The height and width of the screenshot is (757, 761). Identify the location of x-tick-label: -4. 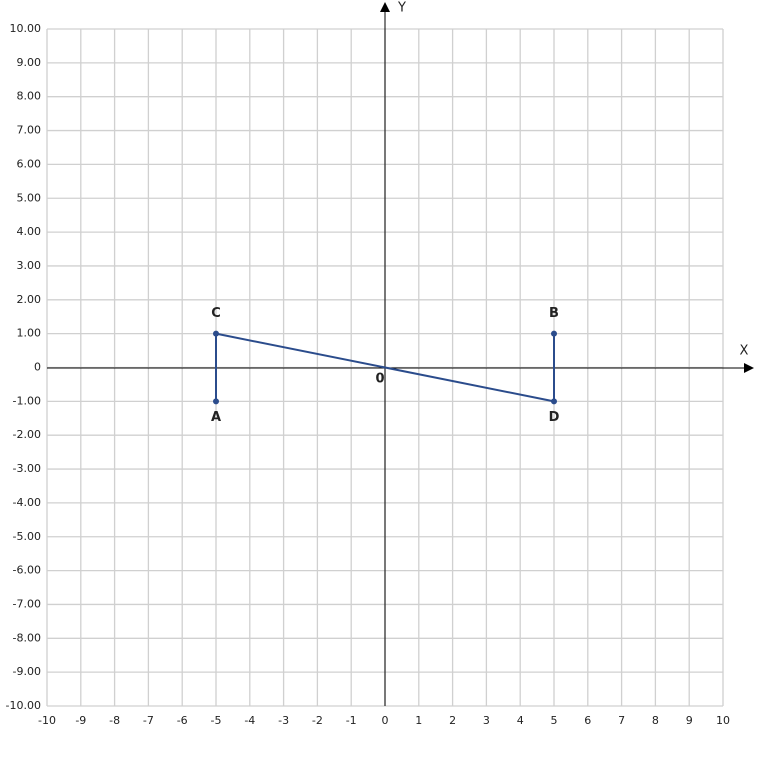
(249, 720).